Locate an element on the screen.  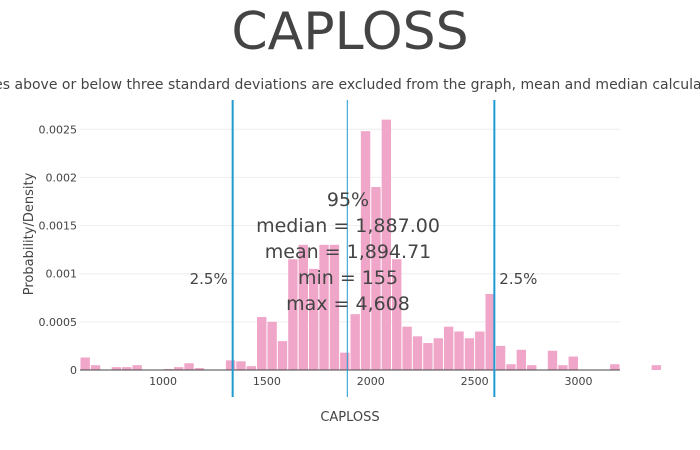
x-axis-title: CAPLOSS is located at coordinates (349, 417).